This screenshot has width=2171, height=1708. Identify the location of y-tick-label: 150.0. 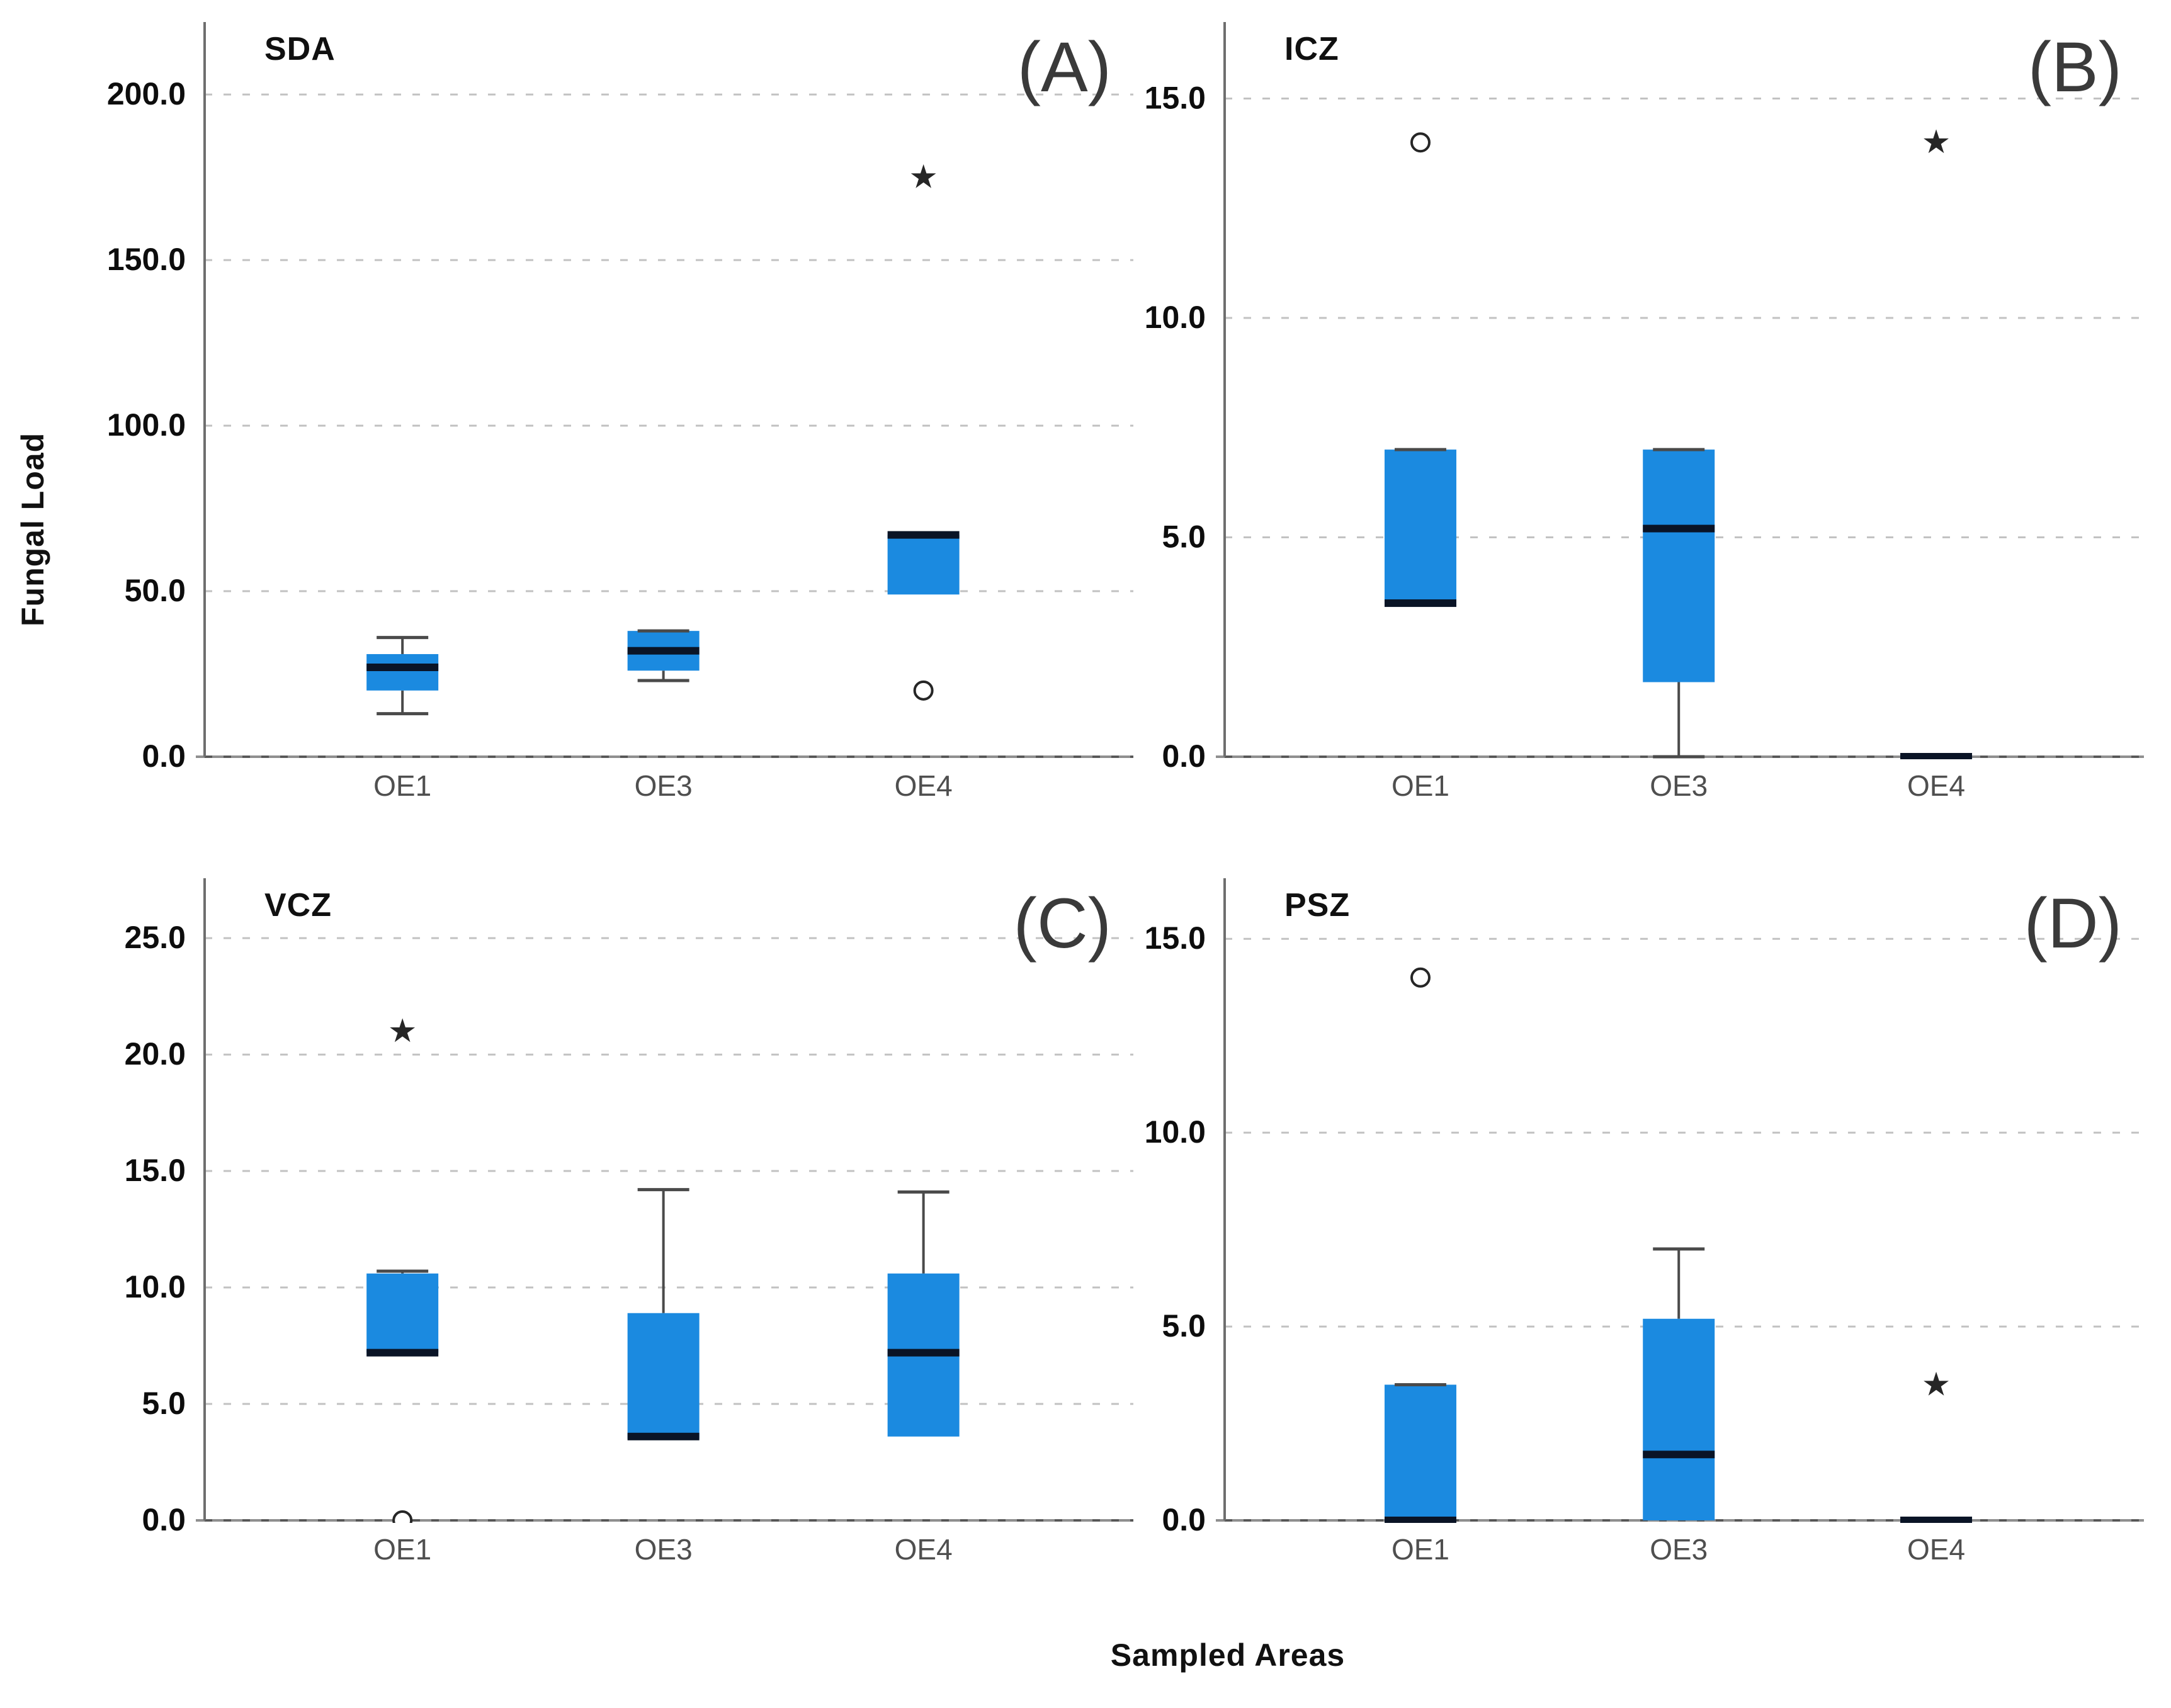
(146, 259).